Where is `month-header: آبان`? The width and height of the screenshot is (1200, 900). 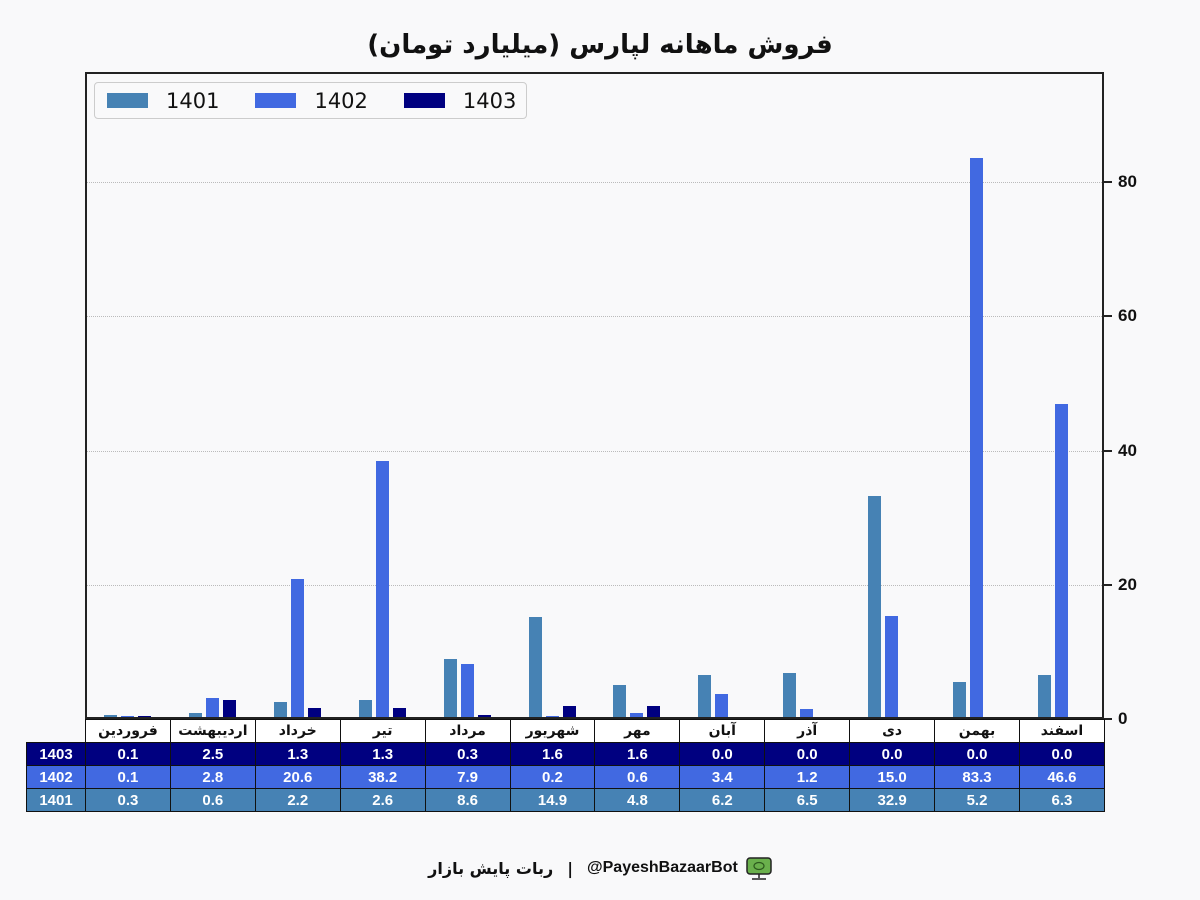 month-header: آبان is located at coordinates (722, 731).